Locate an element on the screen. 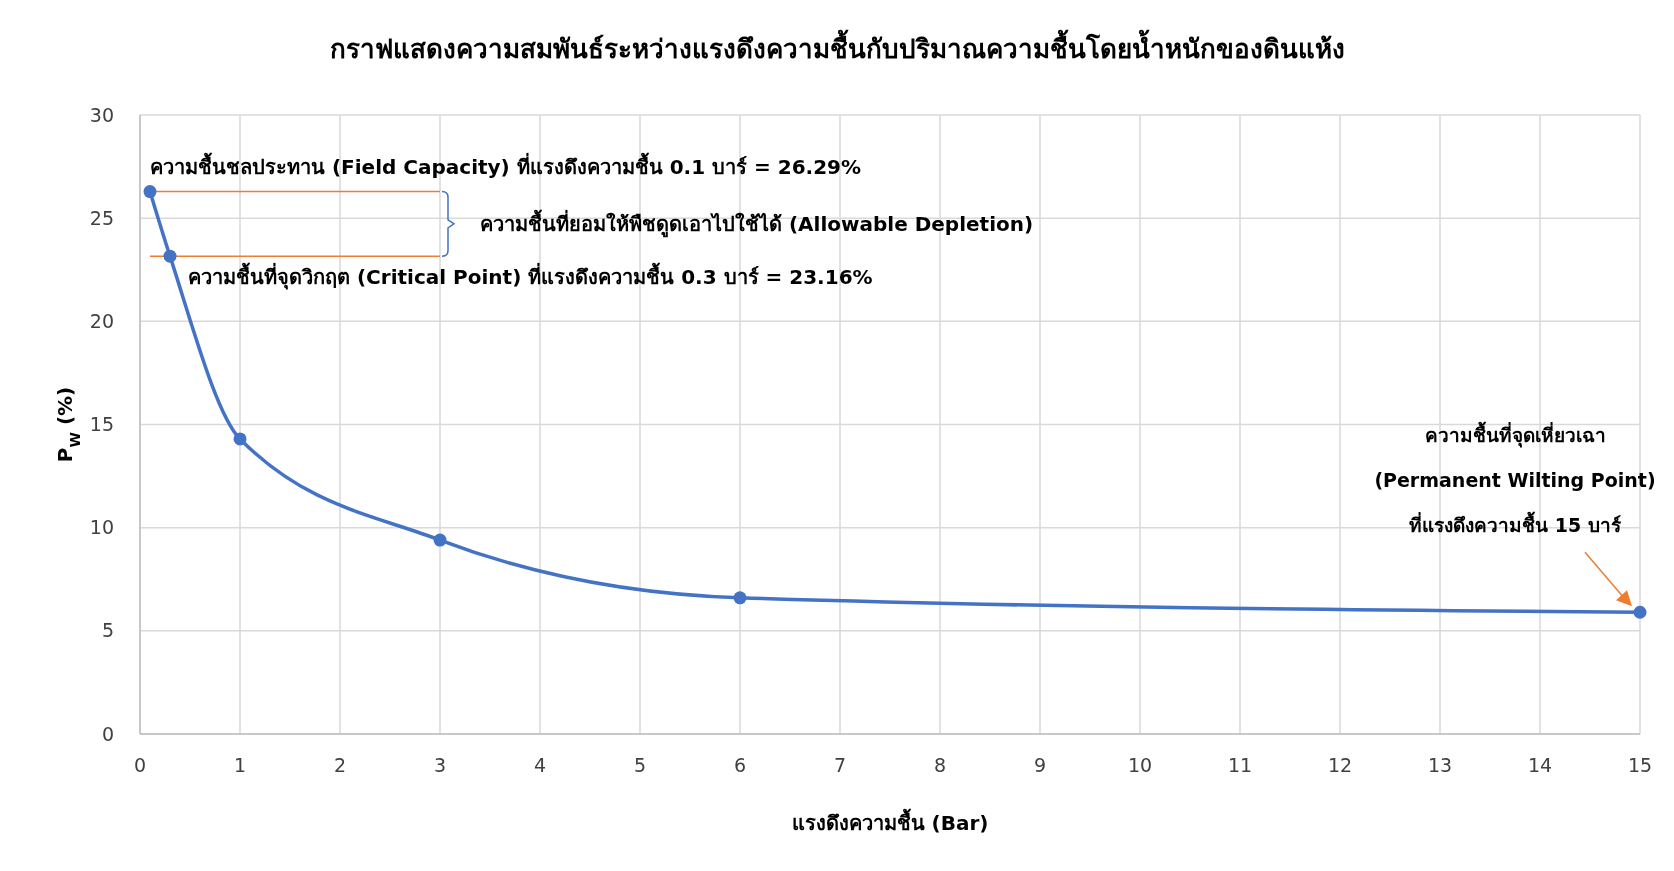 This screenshot has width=1674, height=871. y-tick-label: 15 is located at coordinates (101, 424).